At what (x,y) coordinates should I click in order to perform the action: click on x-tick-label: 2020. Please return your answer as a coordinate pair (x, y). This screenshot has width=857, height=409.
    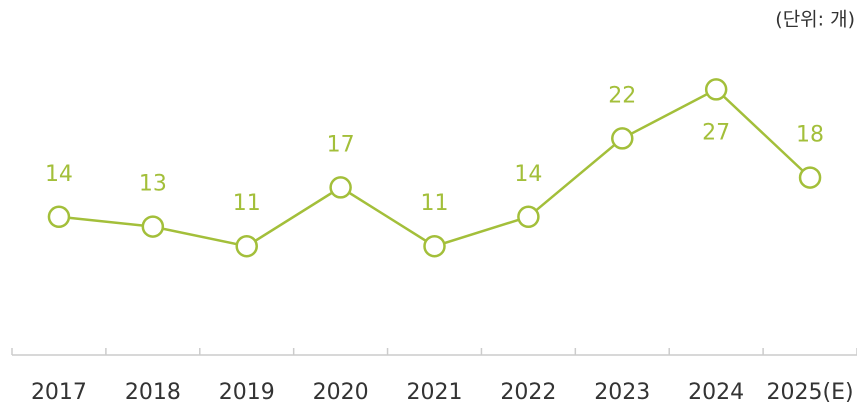
    Looking at the image, I should click on (341, 392).